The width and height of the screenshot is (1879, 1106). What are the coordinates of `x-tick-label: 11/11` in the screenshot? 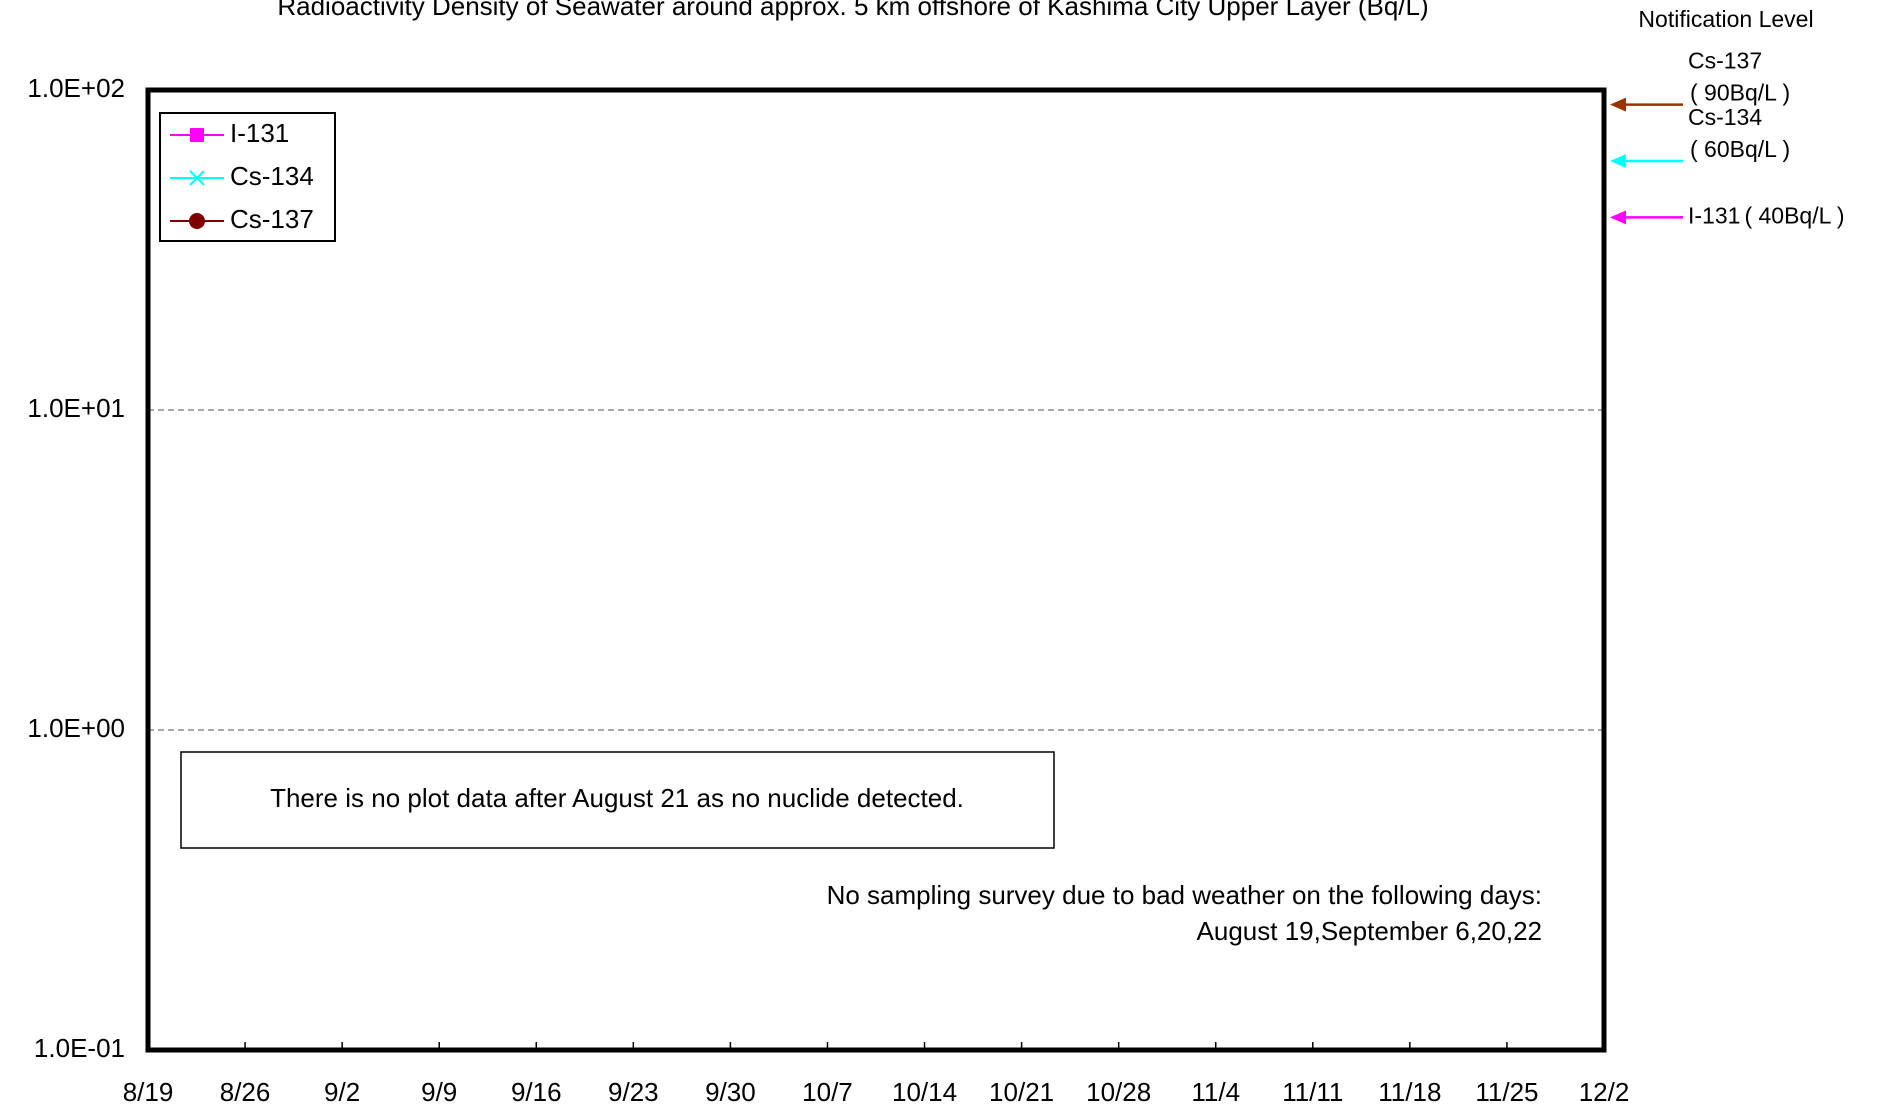 It's located at (1312, 1091).